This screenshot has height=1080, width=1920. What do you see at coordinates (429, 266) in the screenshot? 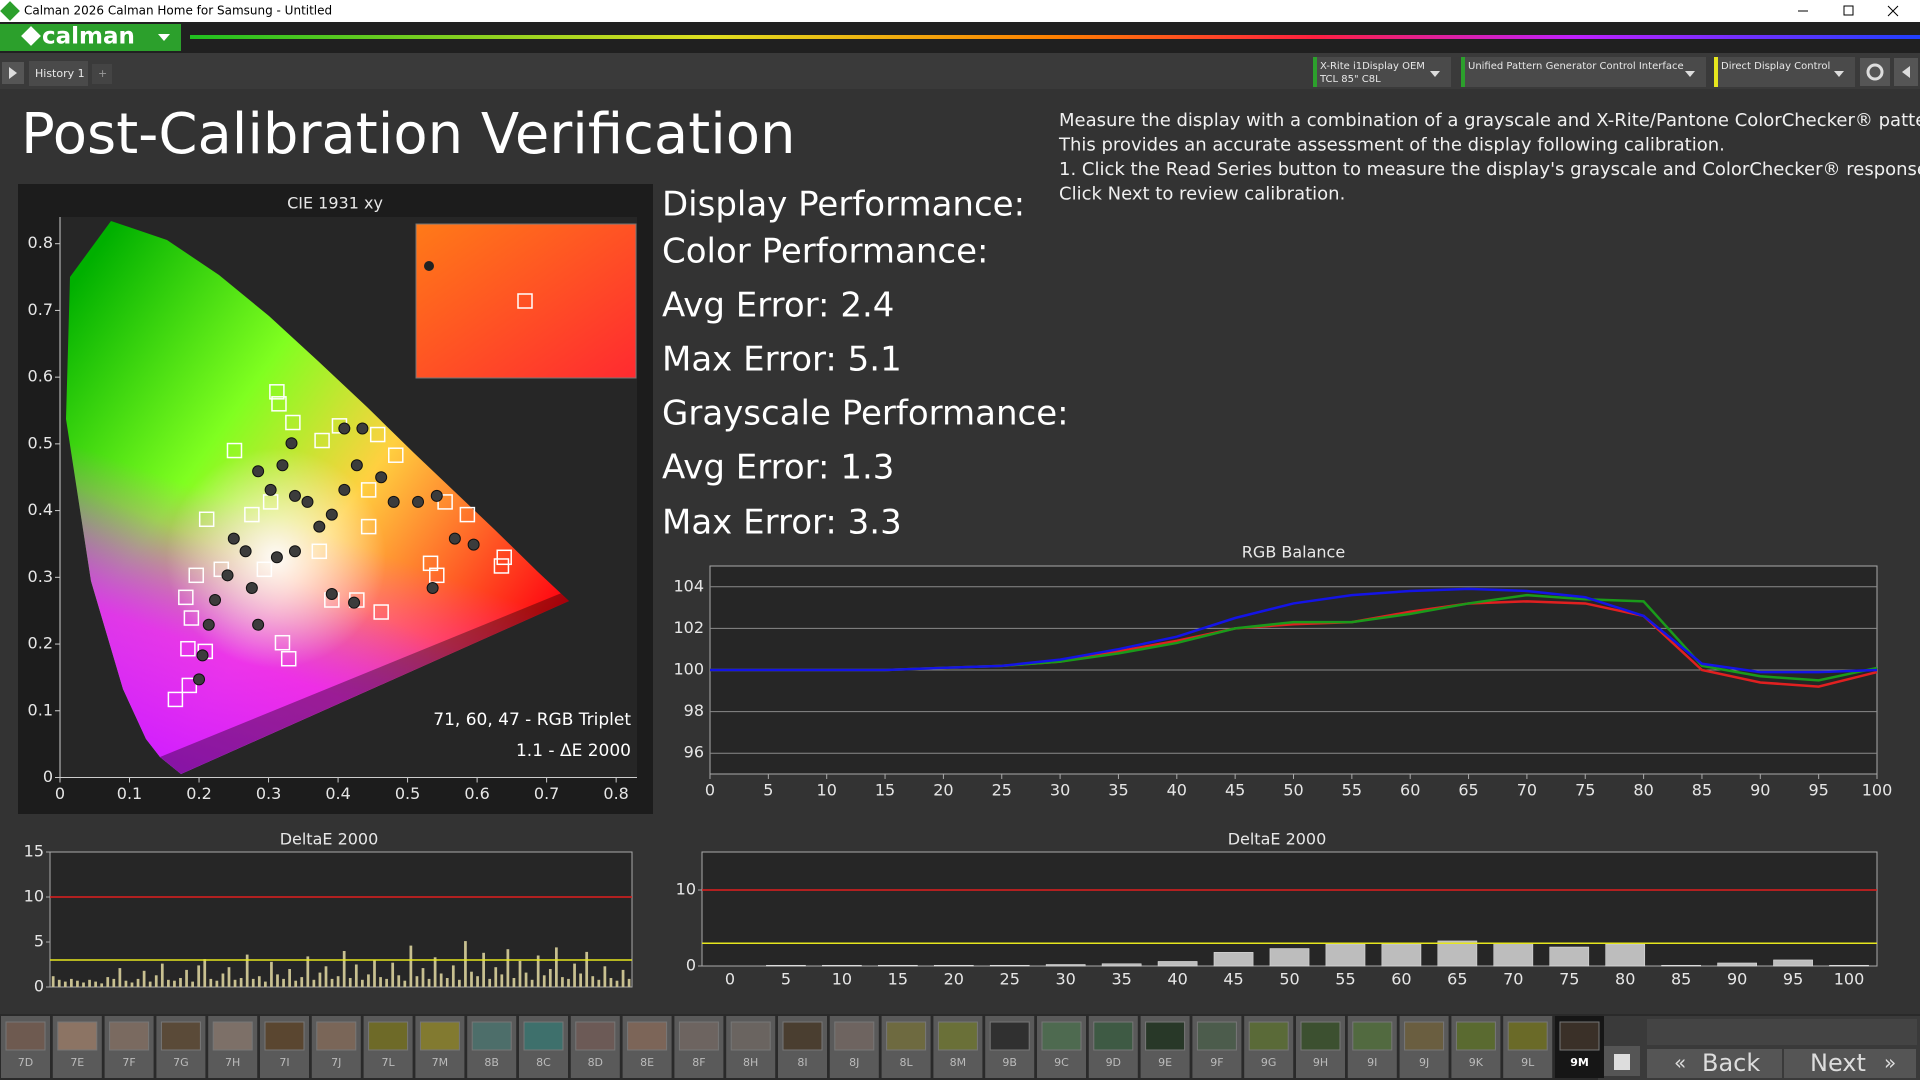
I see `inset-measured` at bounding box center [429, 266].